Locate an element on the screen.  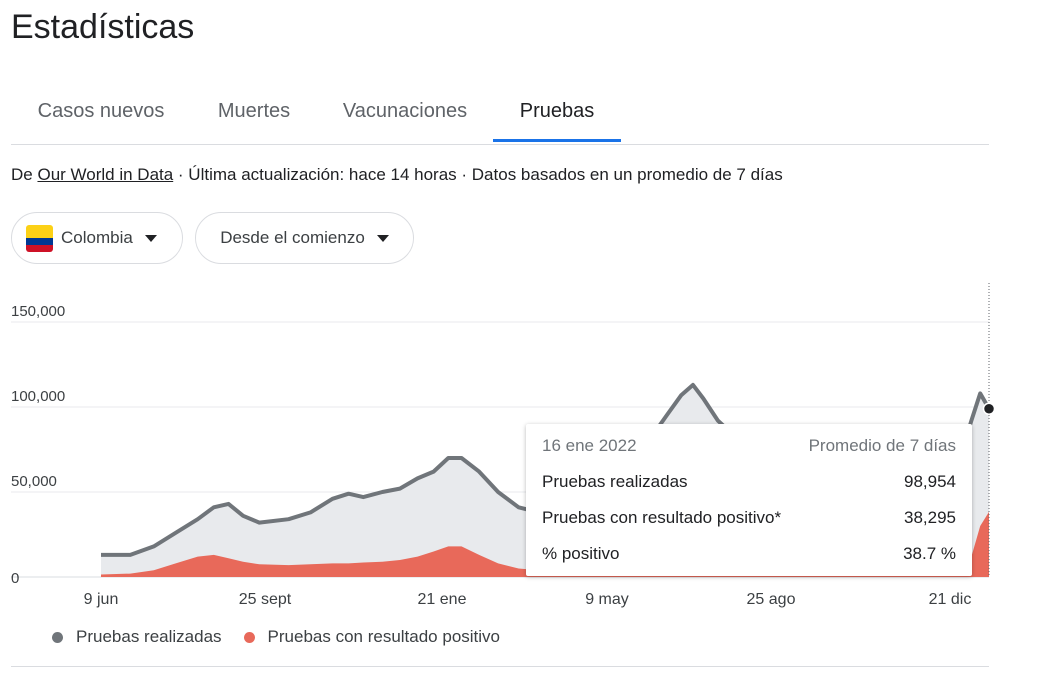
tab-vaccinations: Vacunaciones is located at coordinates (405, 110).